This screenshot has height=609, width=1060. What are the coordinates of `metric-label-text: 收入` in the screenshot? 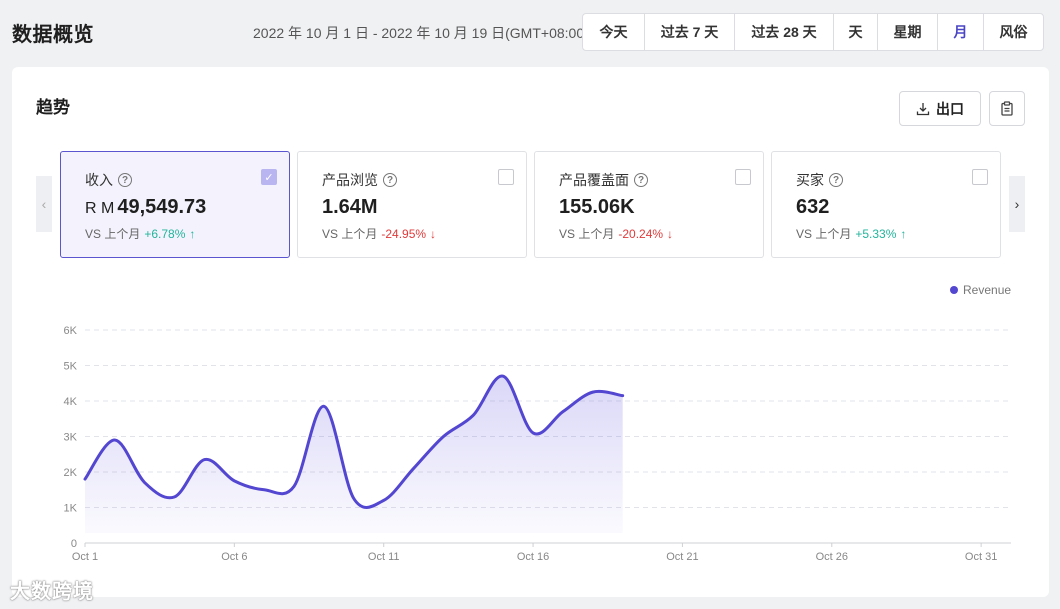 It's located at (99, 180).